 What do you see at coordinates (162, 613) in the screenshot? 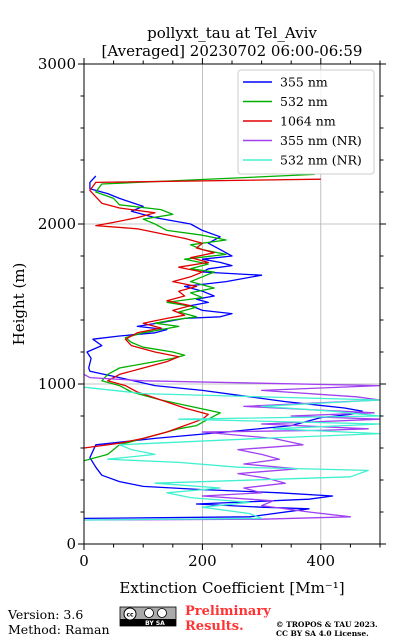
I see `sa-icon` at bounding box center [162, 613].